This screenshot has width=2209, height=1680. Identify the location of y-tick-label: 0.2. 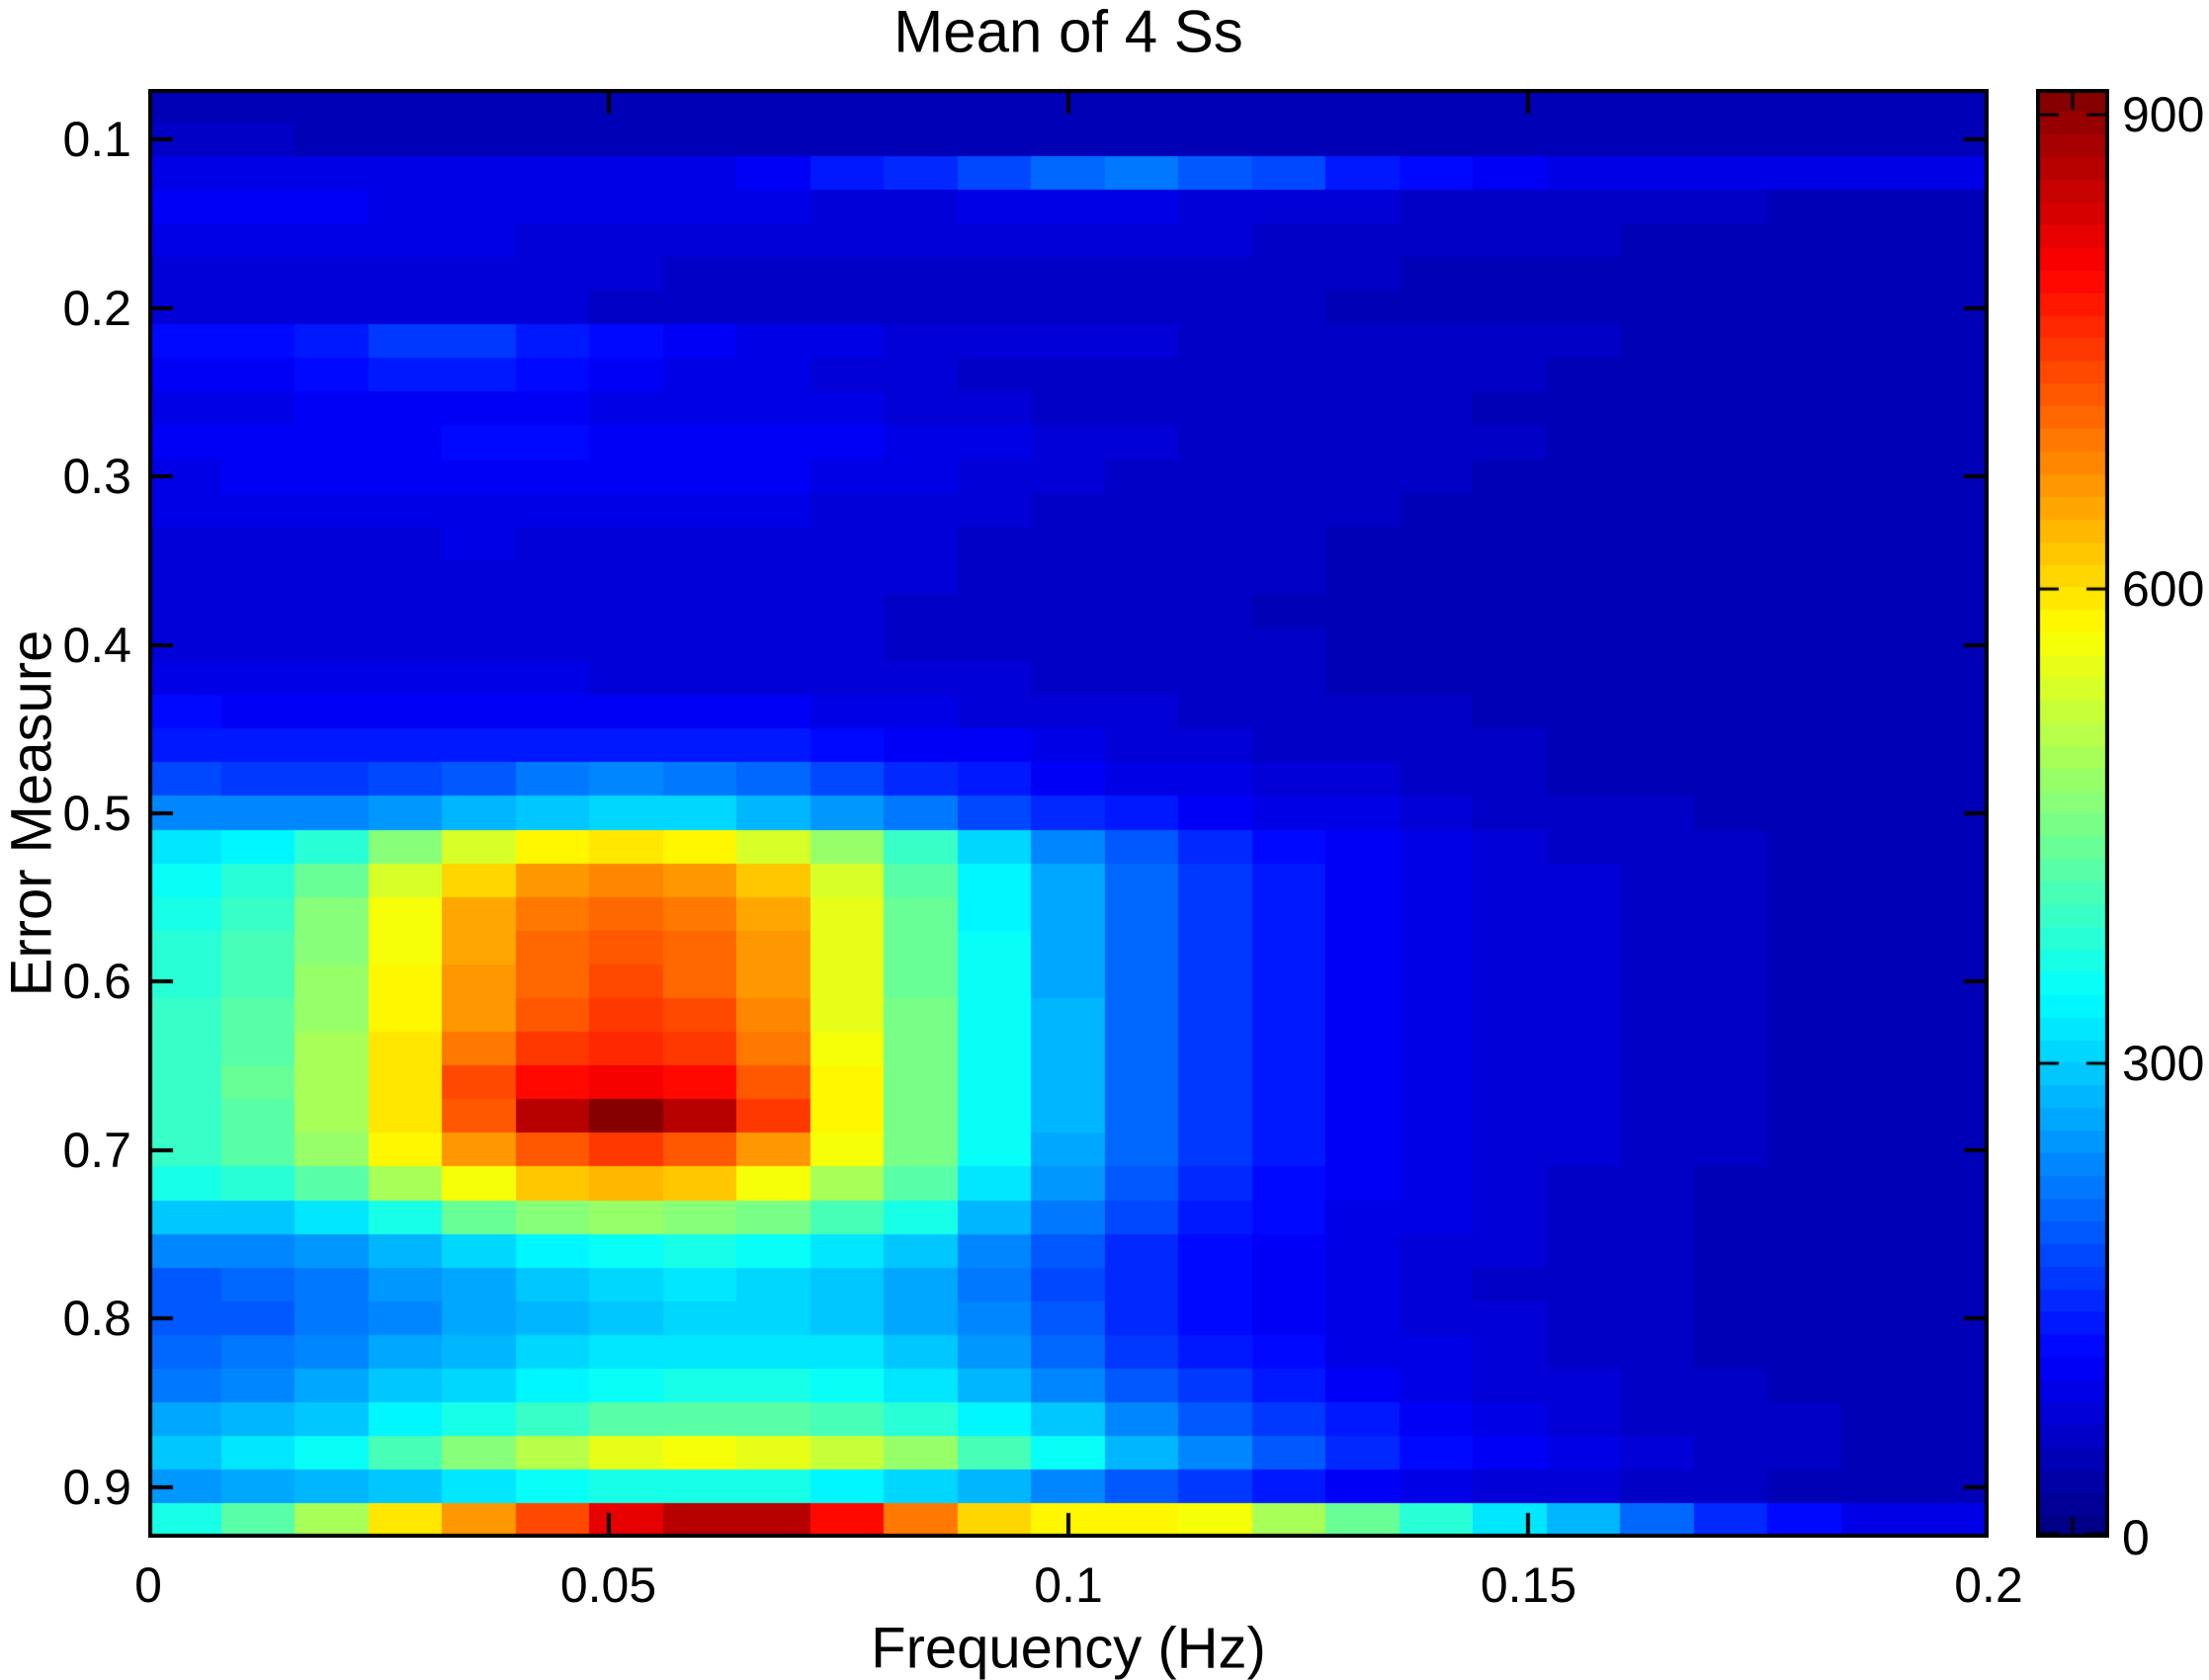
(97, 308).